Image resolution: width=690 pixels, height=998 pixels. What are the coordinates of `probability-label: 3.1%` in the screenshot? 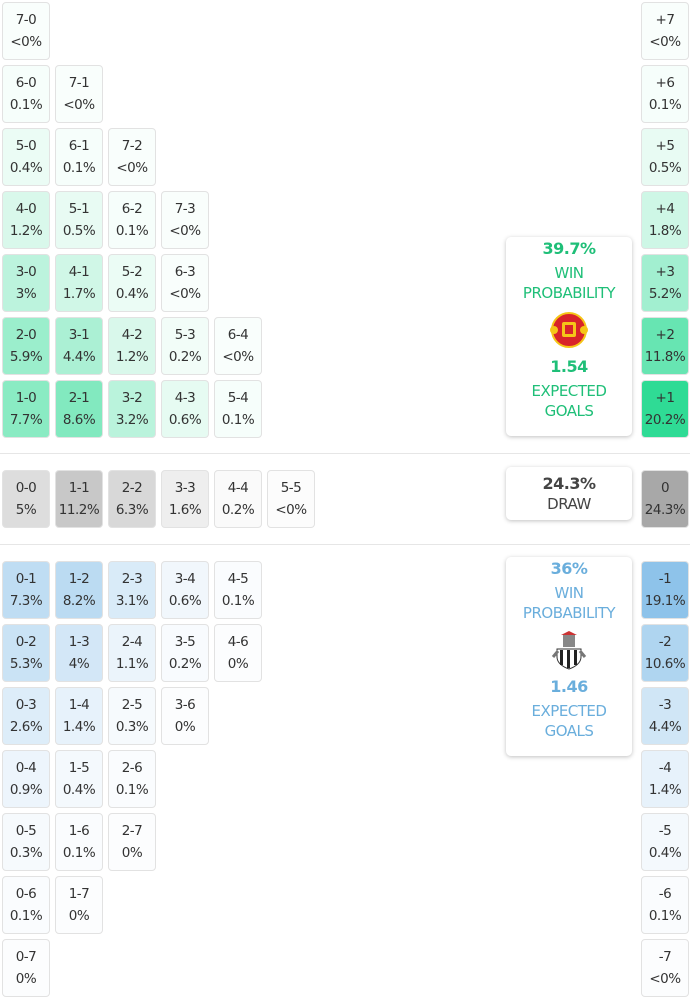 It's located at (132, 601).